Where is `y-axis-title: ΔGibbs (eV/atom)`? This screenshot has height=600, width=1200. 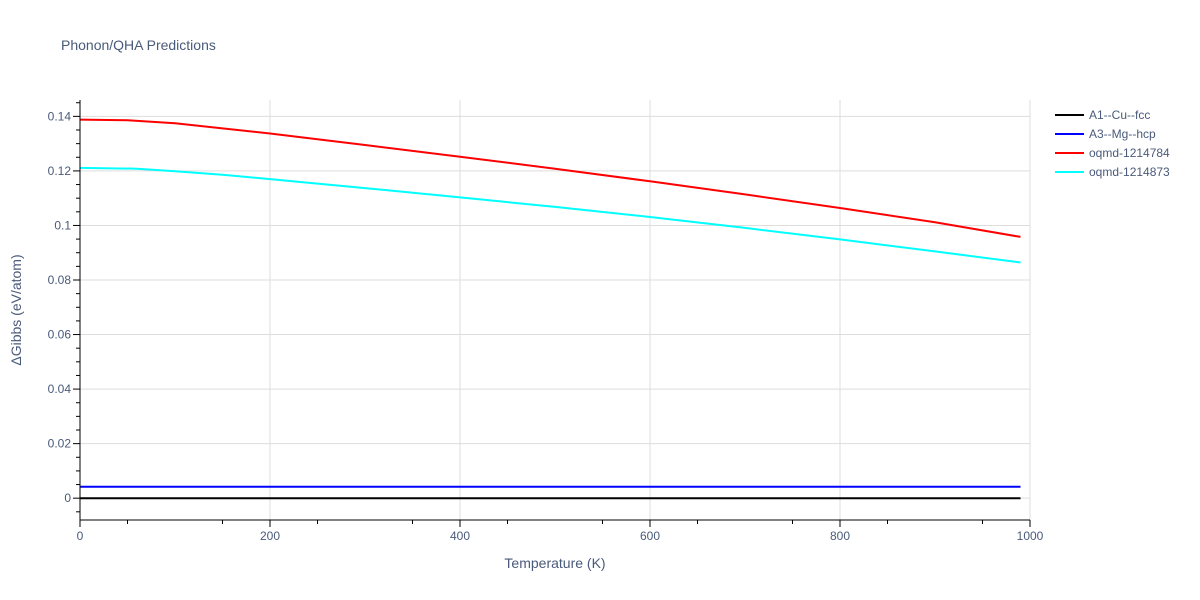
y-axis-title: ΔGibbs (eV/atom) is located at coordinates (16, 309).